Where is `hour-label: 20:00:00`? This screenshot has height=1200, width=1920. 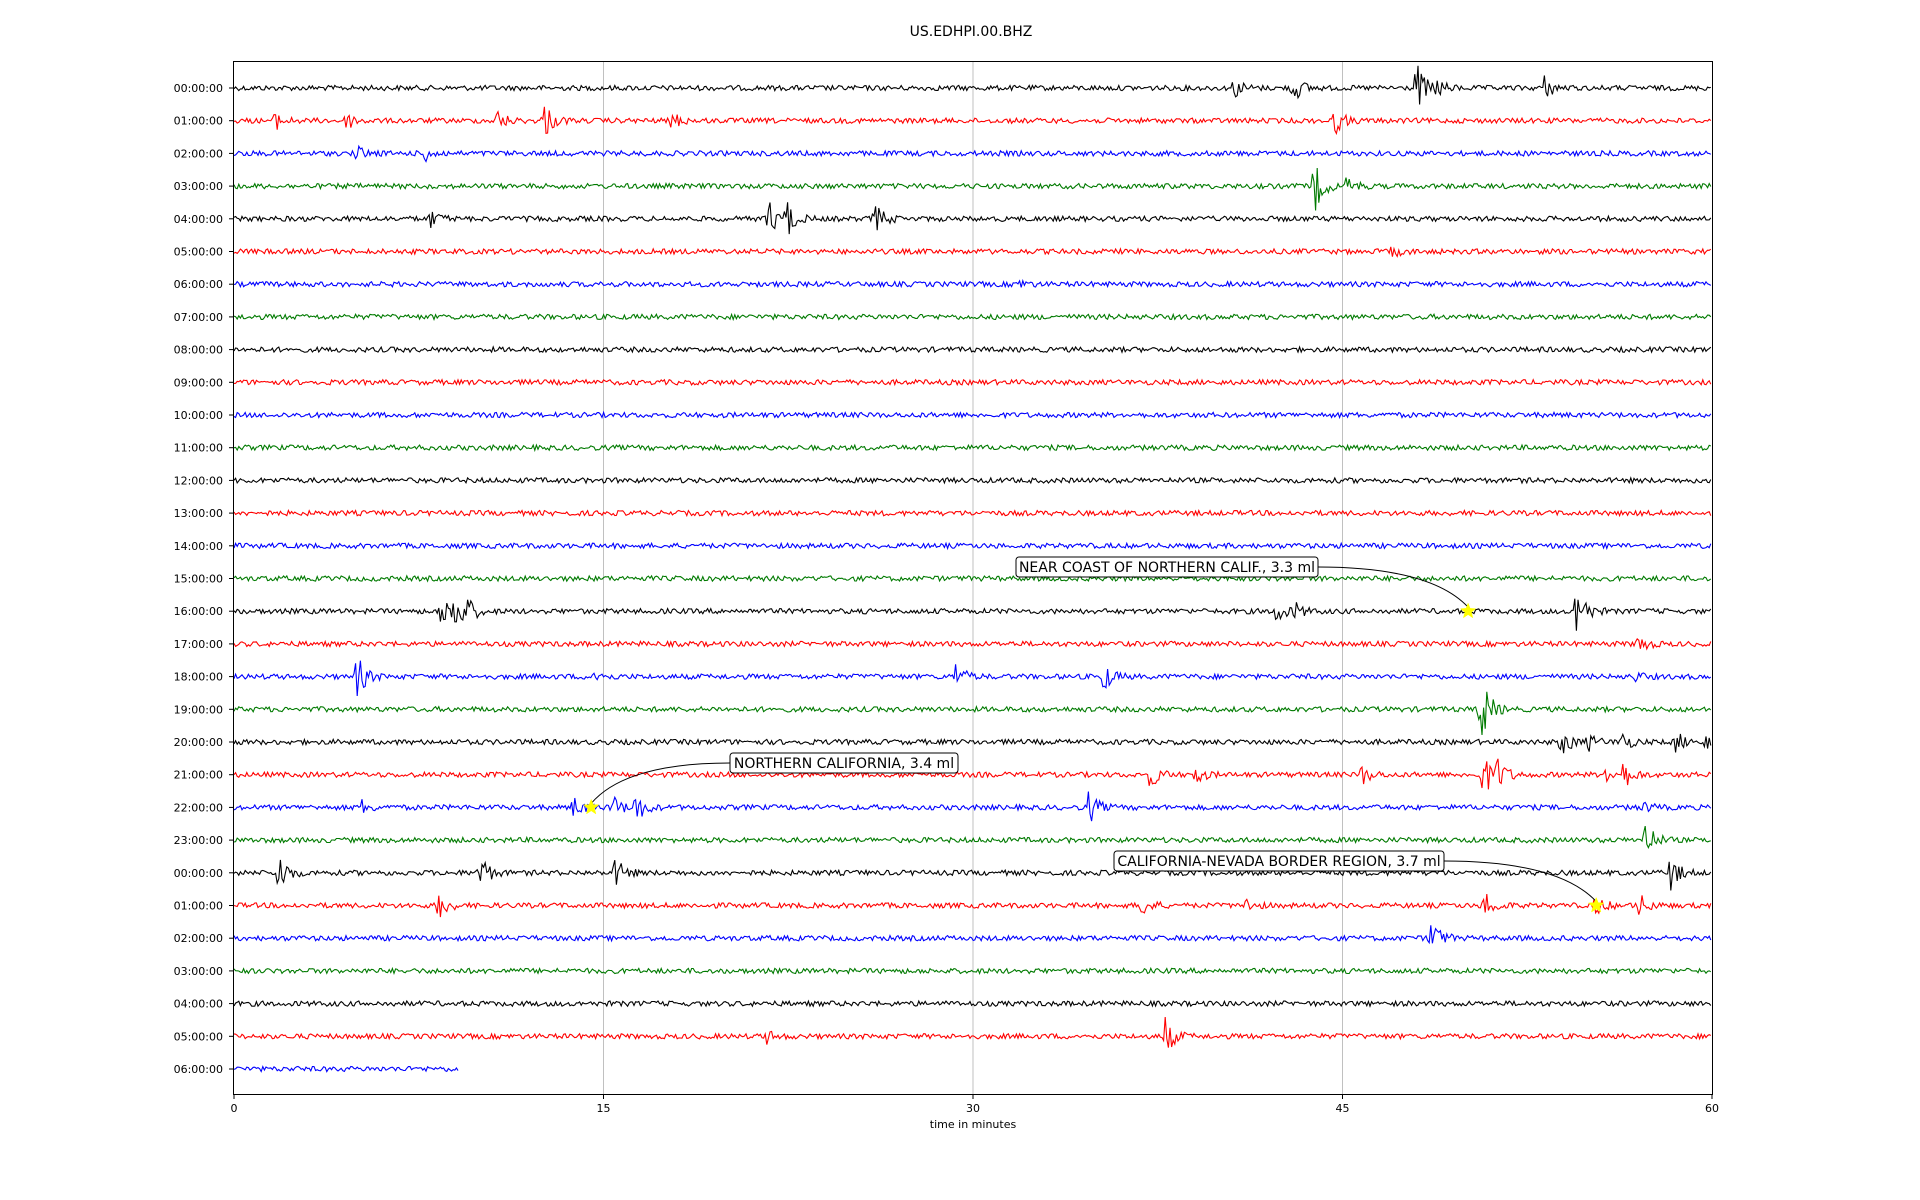
hour-label: 20:00:00 is located at coordinates (198, 742).